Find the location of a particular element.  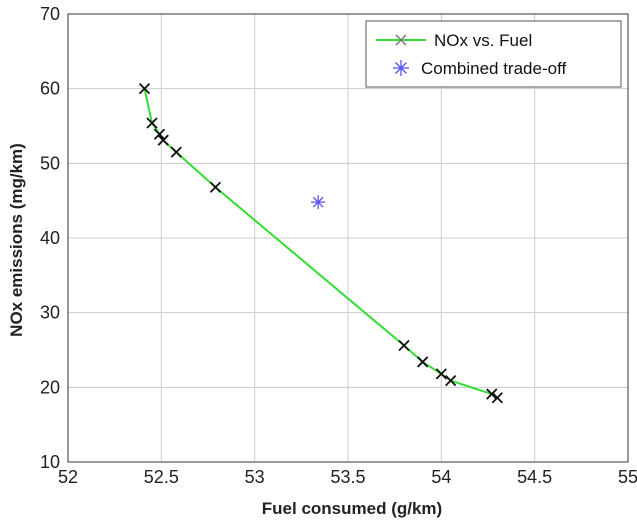

x-axis-label: Fuel consumed (g/km) is located at coordinates (352, 508).